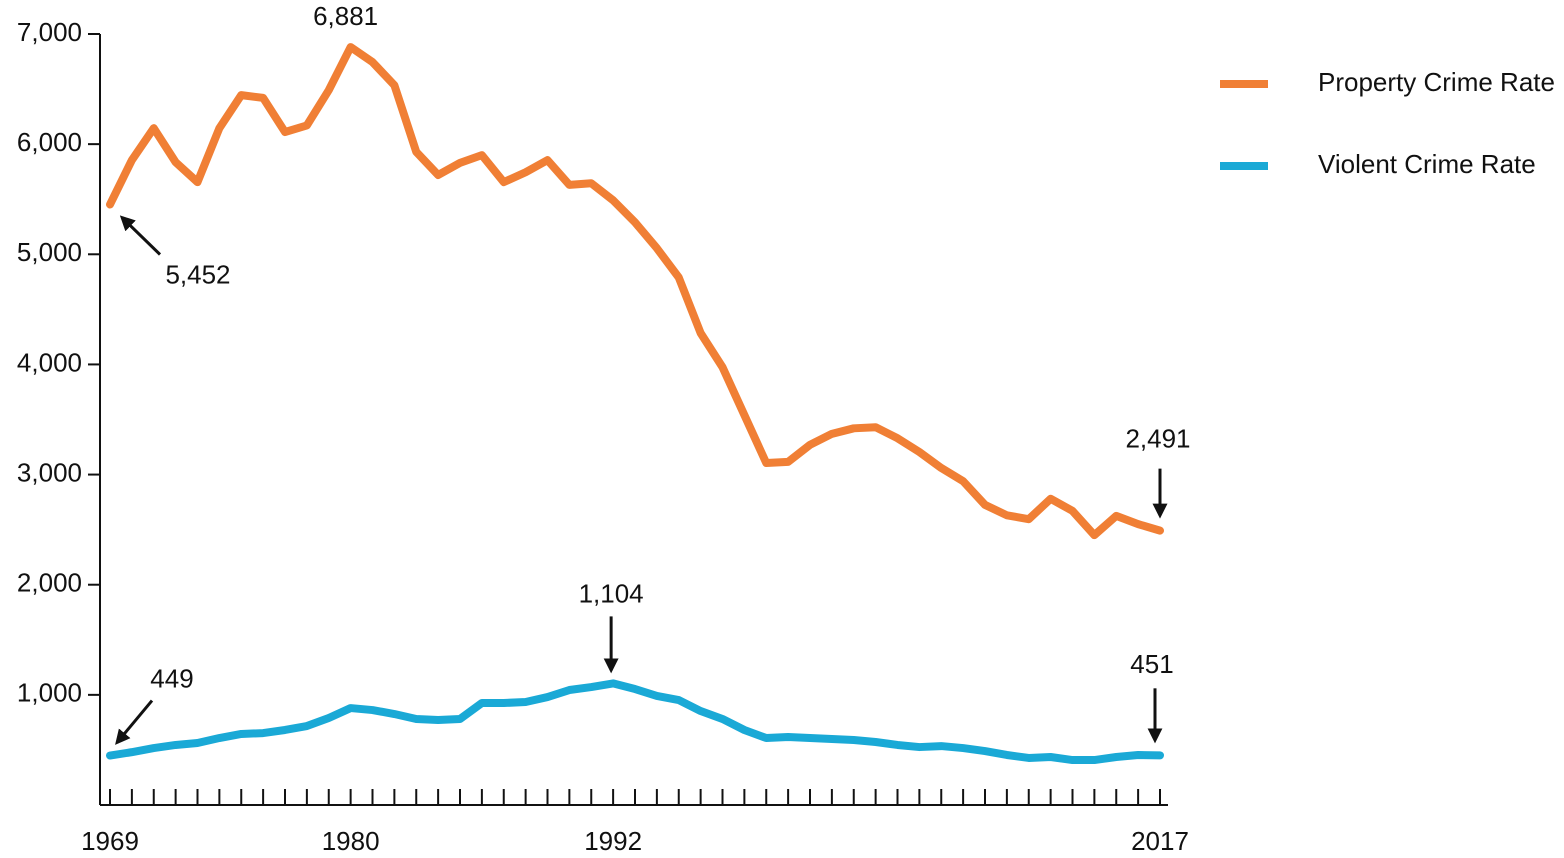  What do you see at coordinates (1436, 82) in the screenshot?
I see `legend-label: Property Crime Rate` at bounding box center [1436, 82].